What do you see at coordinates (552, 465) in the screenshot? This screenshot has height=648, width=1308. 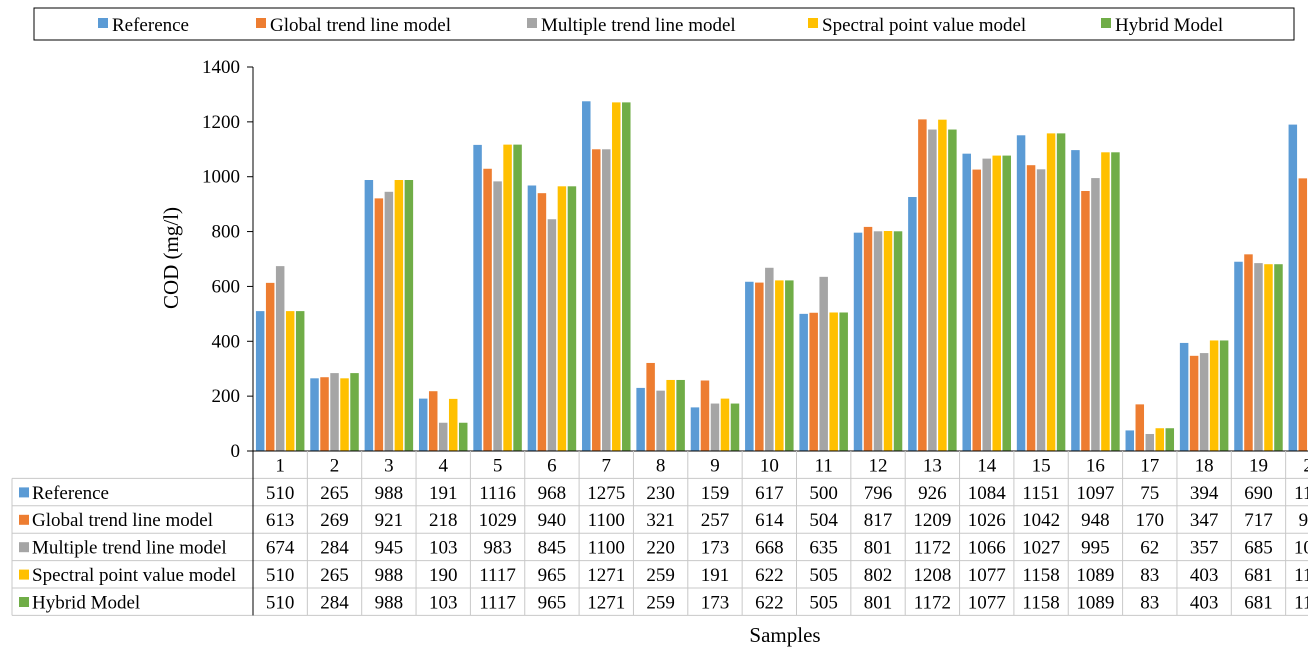 I see `x-tick-label: 6` at bounding box center [552, 465].